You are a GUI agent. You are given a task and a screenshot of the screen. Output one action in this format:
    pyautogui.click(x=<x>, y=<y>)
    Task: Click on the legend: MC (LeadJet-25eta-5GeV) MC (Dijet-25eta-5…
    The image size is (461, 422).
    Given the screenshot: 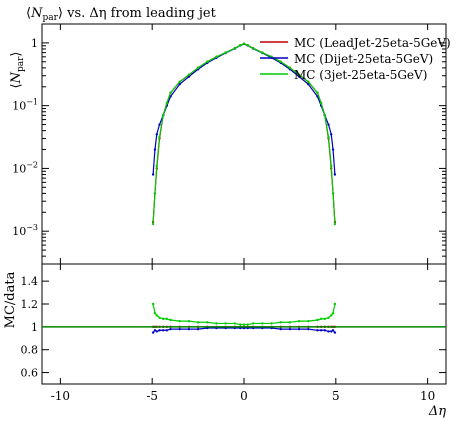 What is the action you would take?
    pyautogui.click(x=355, y=59)
    